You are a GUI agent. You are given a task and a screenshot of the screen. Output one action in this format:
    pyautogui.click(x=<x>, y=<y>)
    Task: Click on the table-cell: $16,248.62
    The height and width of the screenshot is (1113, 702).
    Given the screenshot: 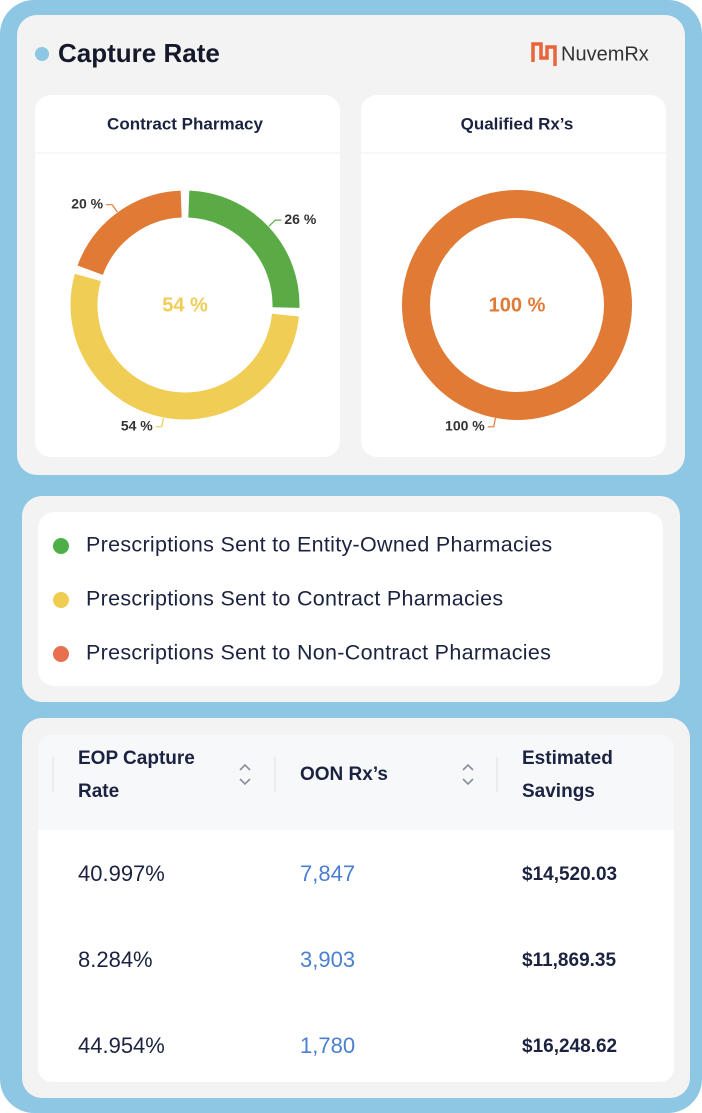 What is the action you would take?
    pyautogui.click(x=569, y=1046)
    